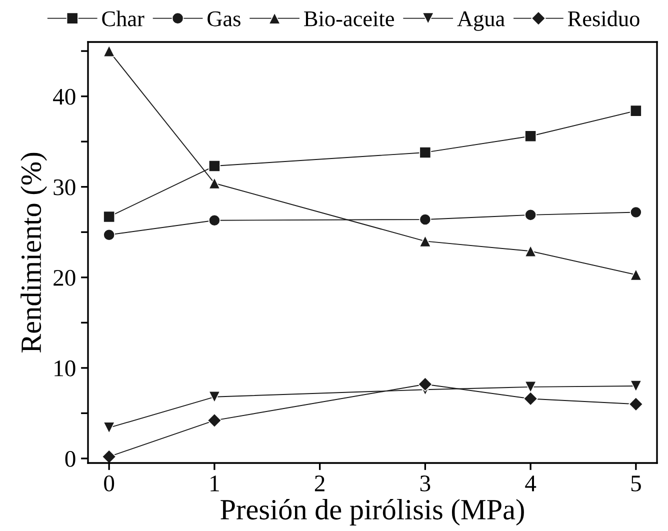 The width and height of the screenshot is (668, 531). I want to click on x-tick-label: 4, so click(530, 484).